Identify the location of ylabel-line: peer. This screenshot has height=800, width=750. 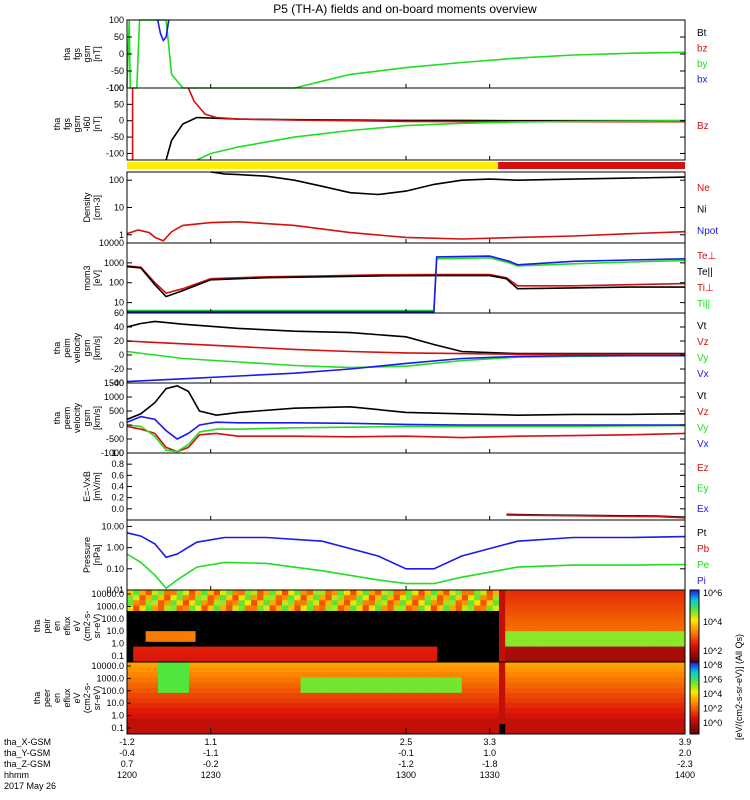
(47, 698).